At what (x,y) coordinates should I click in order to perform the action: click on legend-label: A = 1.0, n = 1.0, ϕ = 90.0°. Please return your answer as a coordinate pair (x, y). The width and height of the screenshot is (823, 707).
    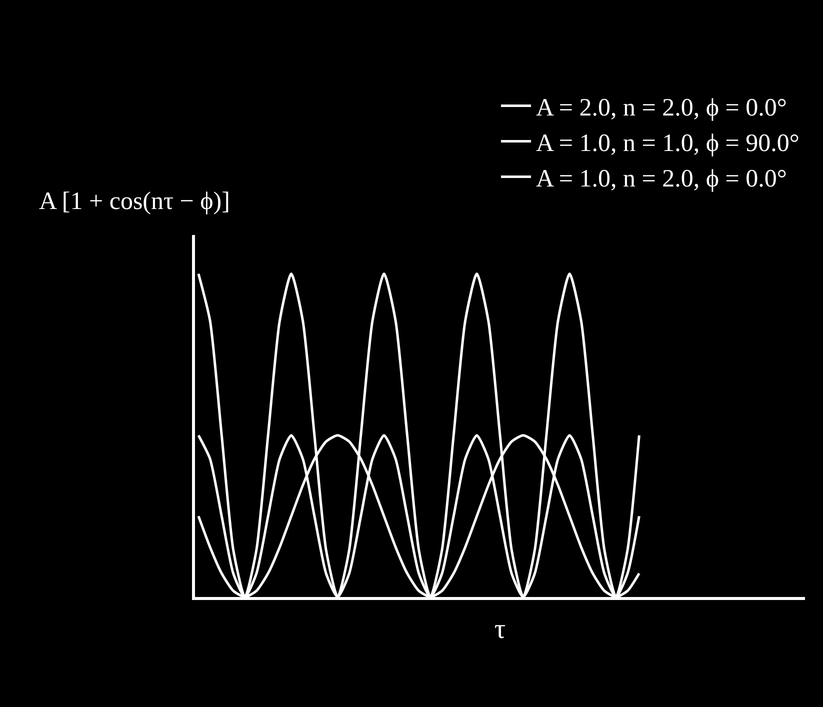
    Looking at the image, I should click on (668, 143).